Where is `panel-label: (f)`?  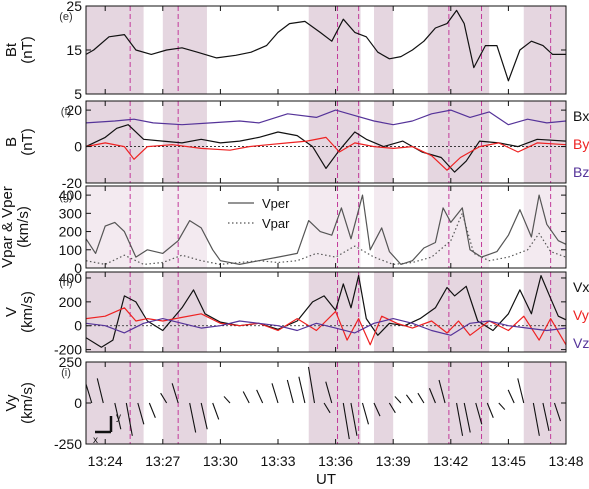
panel-label: (f) is located at coordinates (66, 112).